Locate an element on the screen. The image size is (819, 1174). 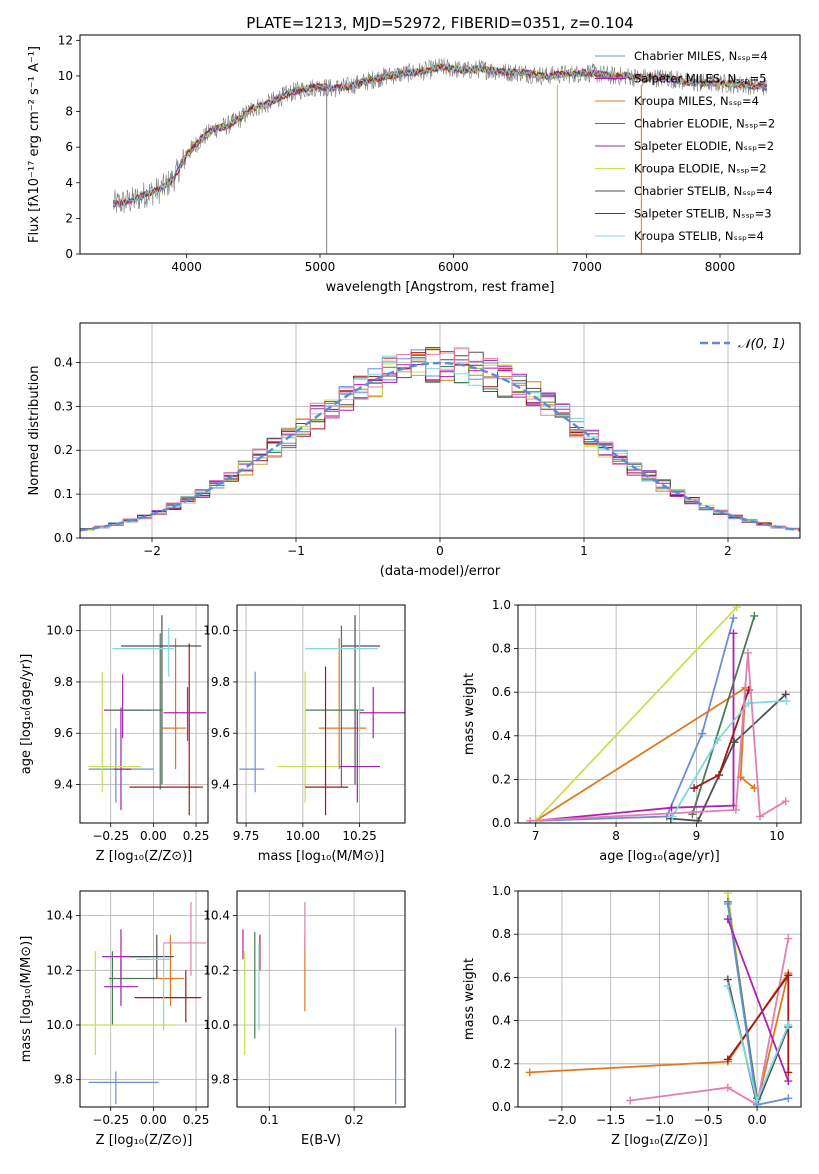
x-axis-label: age [log₁₀(age/yr)] is located at coordinates (659, 856).